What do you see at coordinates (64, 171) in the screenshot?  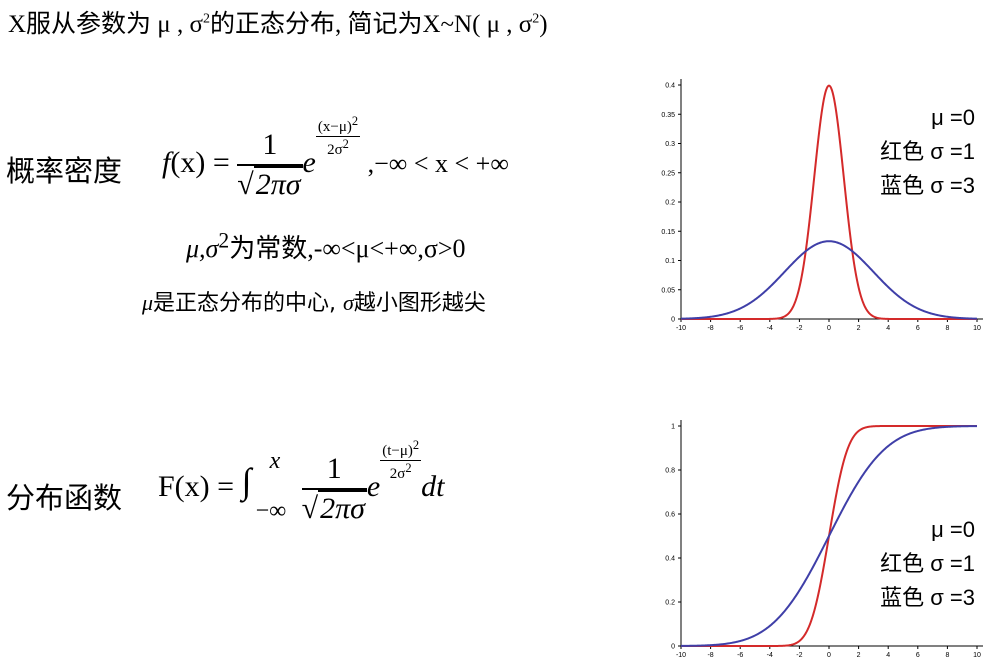 I see `pdf-label: 概率密度` at bounding box center [64, 171].